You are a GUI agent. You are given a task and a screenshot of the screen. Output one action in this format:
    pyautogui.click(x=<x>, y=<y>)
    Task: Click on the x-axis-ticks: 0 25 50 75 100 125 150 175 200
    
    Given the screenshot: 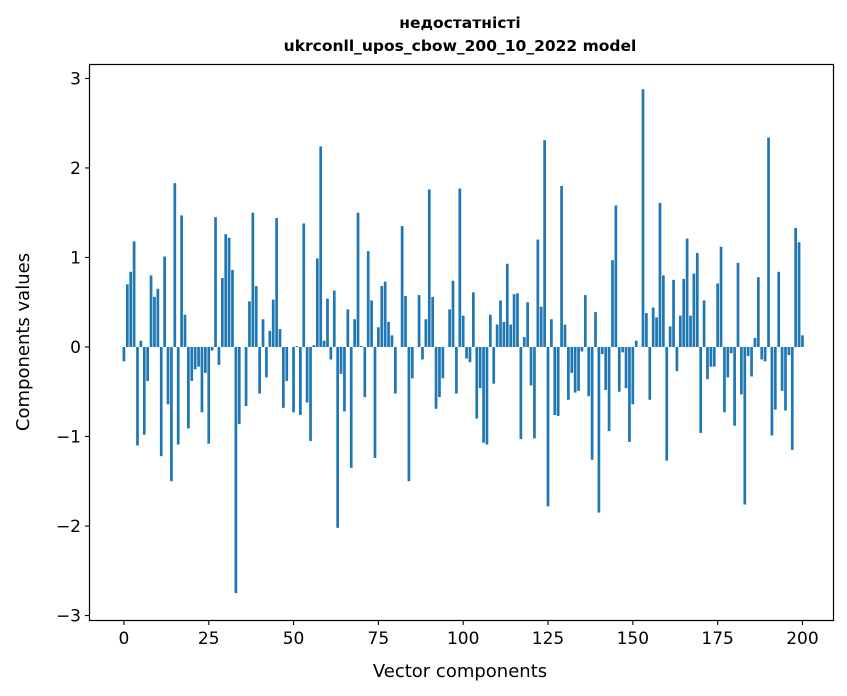 What is the action you would take?
    pyautogui.click(x=469, y=634)
    